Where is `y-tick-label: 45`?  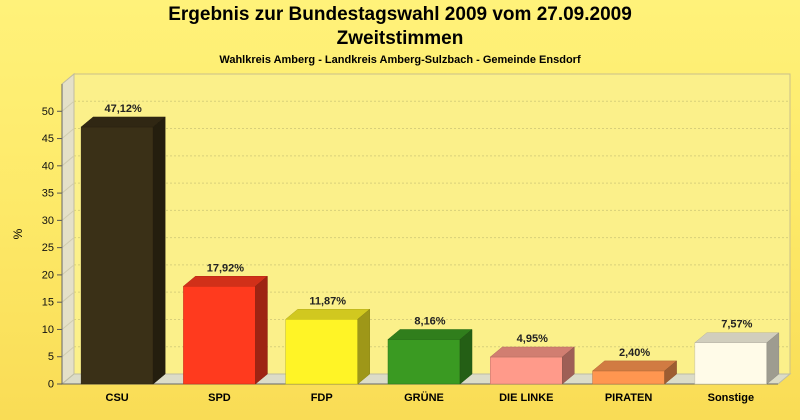 y-tick-label: 45 is located at coordinates (48, 139).